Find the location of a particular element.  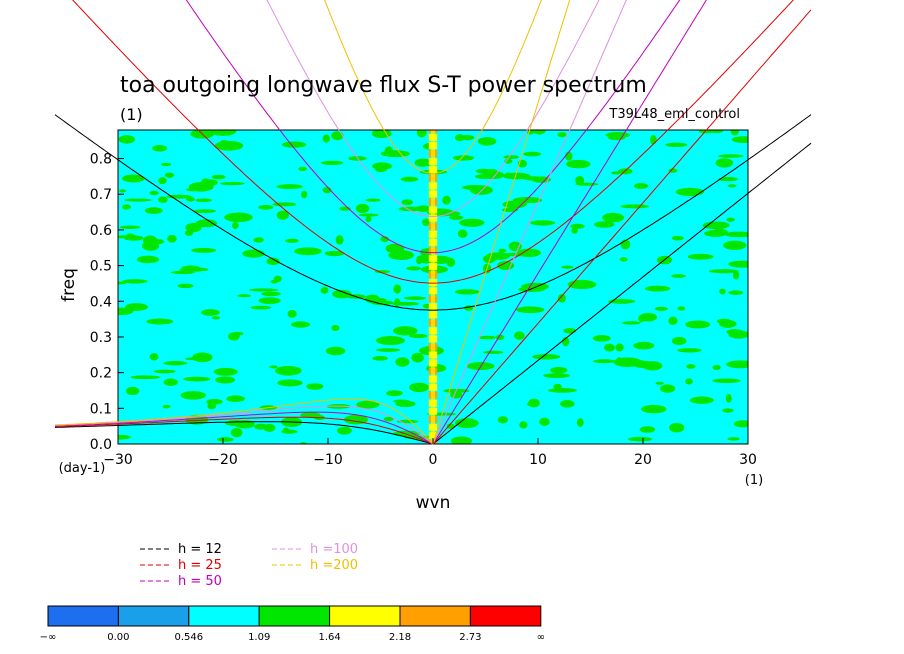

x-axis-label: wvn is located at coordinates (433, 503).